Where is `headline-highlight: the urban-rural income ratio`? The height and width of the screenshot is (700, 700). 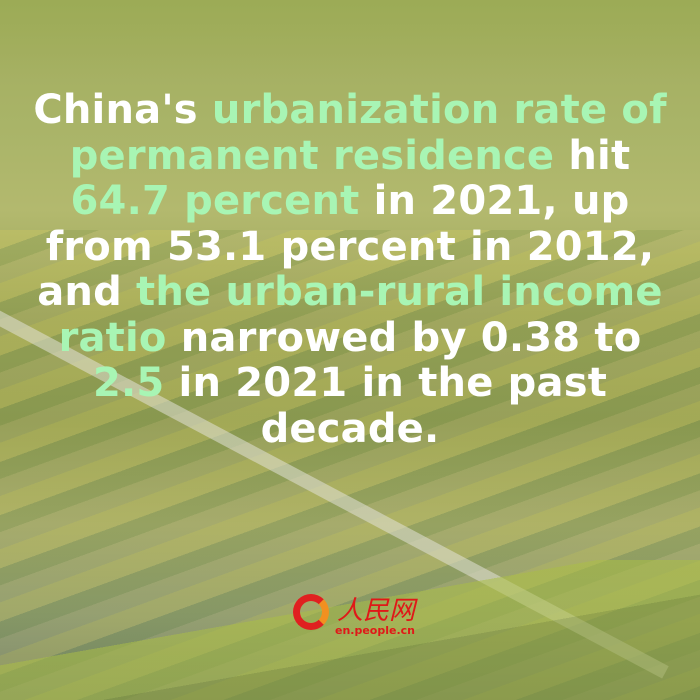 headline-highlight: the urban-rural income ratio is located at coordinates (360, 315).